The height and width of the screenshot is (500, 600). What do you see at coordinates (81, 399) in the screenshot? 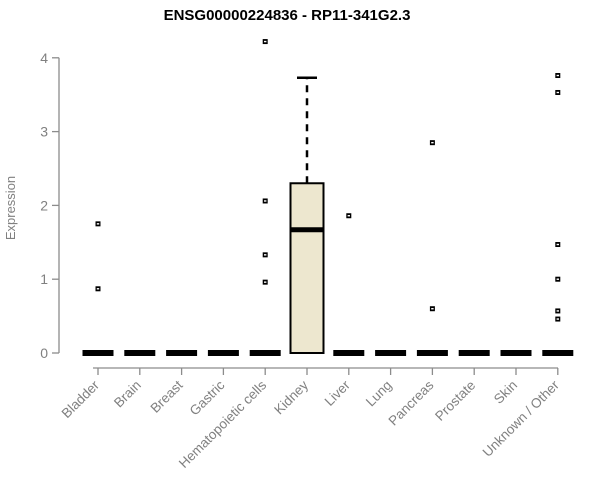
I see `x-tick-label: Bladder` at bounding box center [81, 399].